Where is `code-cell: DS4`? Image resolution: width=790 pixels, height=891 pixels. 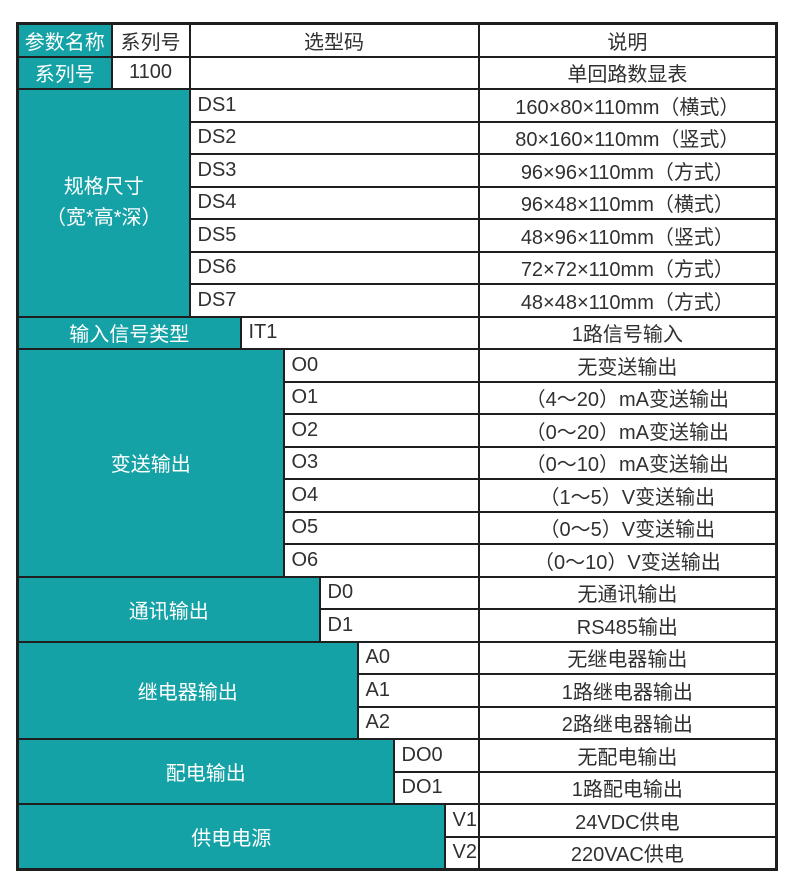 code-cell: DS4 is located at coordinates (334, 202).